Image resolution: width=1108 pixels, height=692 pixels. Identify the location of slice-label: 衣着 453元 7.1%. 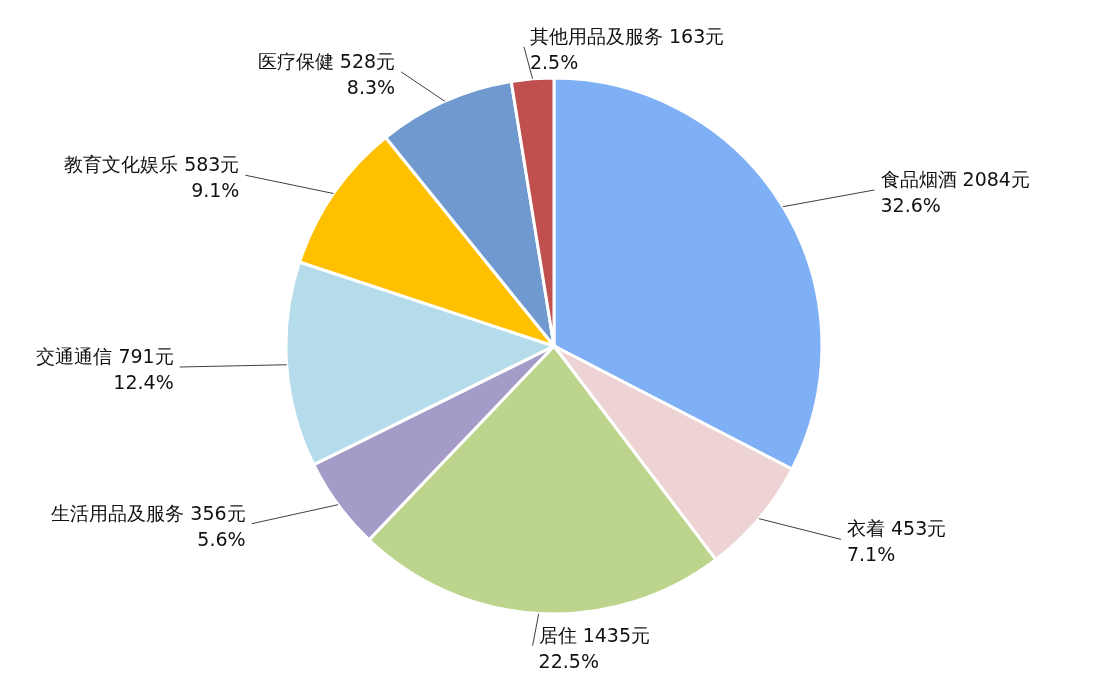
(896, 541).